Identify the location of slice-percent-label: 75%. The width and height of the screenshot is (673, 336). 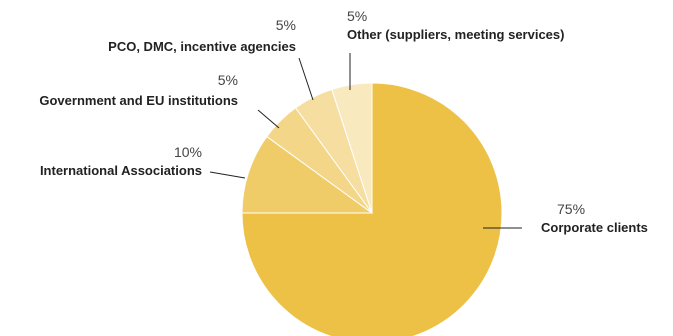
(571, 209).